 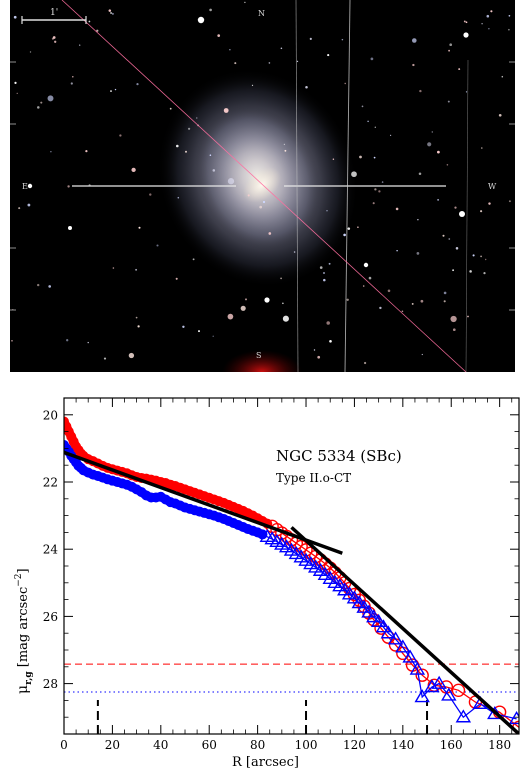 What do you see at coordinates (458, 690) in the screenshot?
I see `data-point-r` at bounding box center [458, 690].